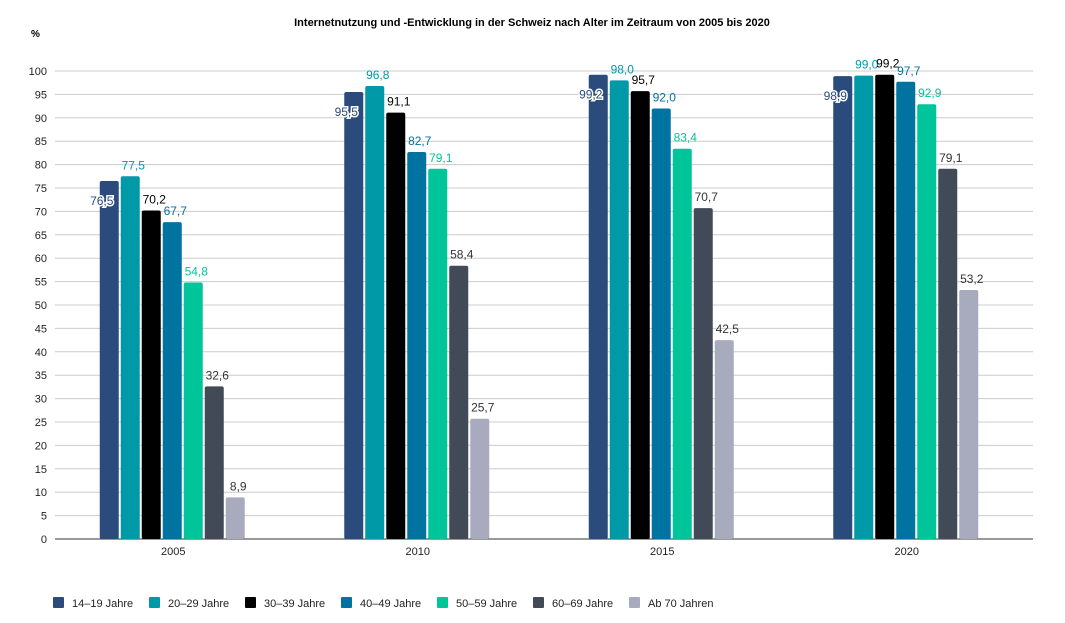  What do you see at coordinates (41, 236) in the screenshot?
I see `y-tick-label: 65` at bounding box center [41, 236].